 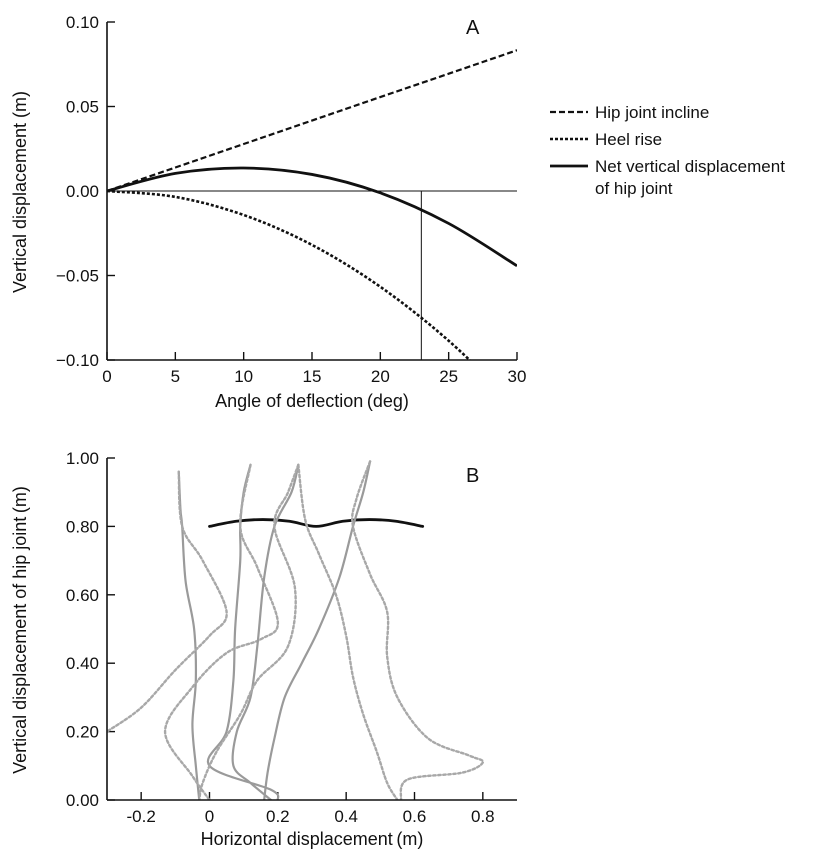 I want to click on legend-label-hip-joint-incline: Hip joint incline, so click(x=652, y=112).